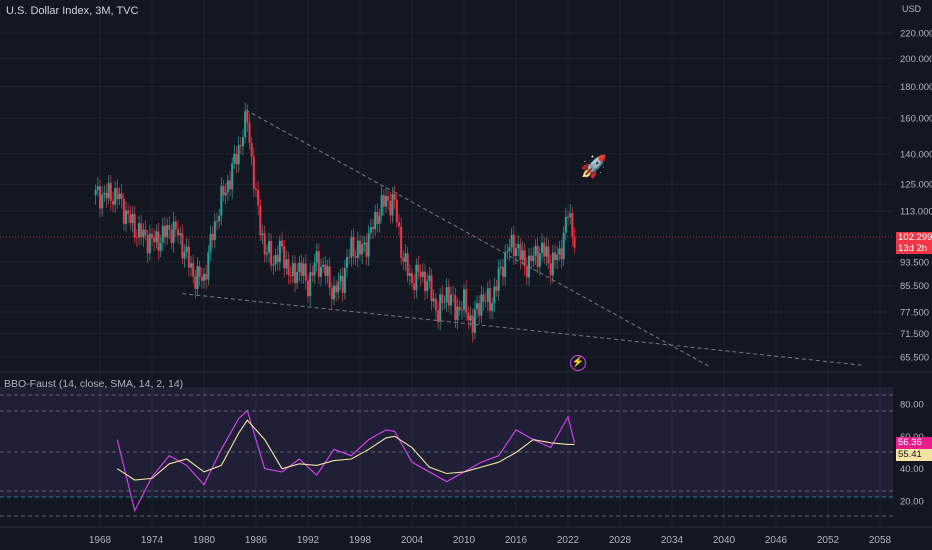  Describe the element at coordinates (578, 363) in the screenshot. I see `lightning-icon: ⚡` at that location.